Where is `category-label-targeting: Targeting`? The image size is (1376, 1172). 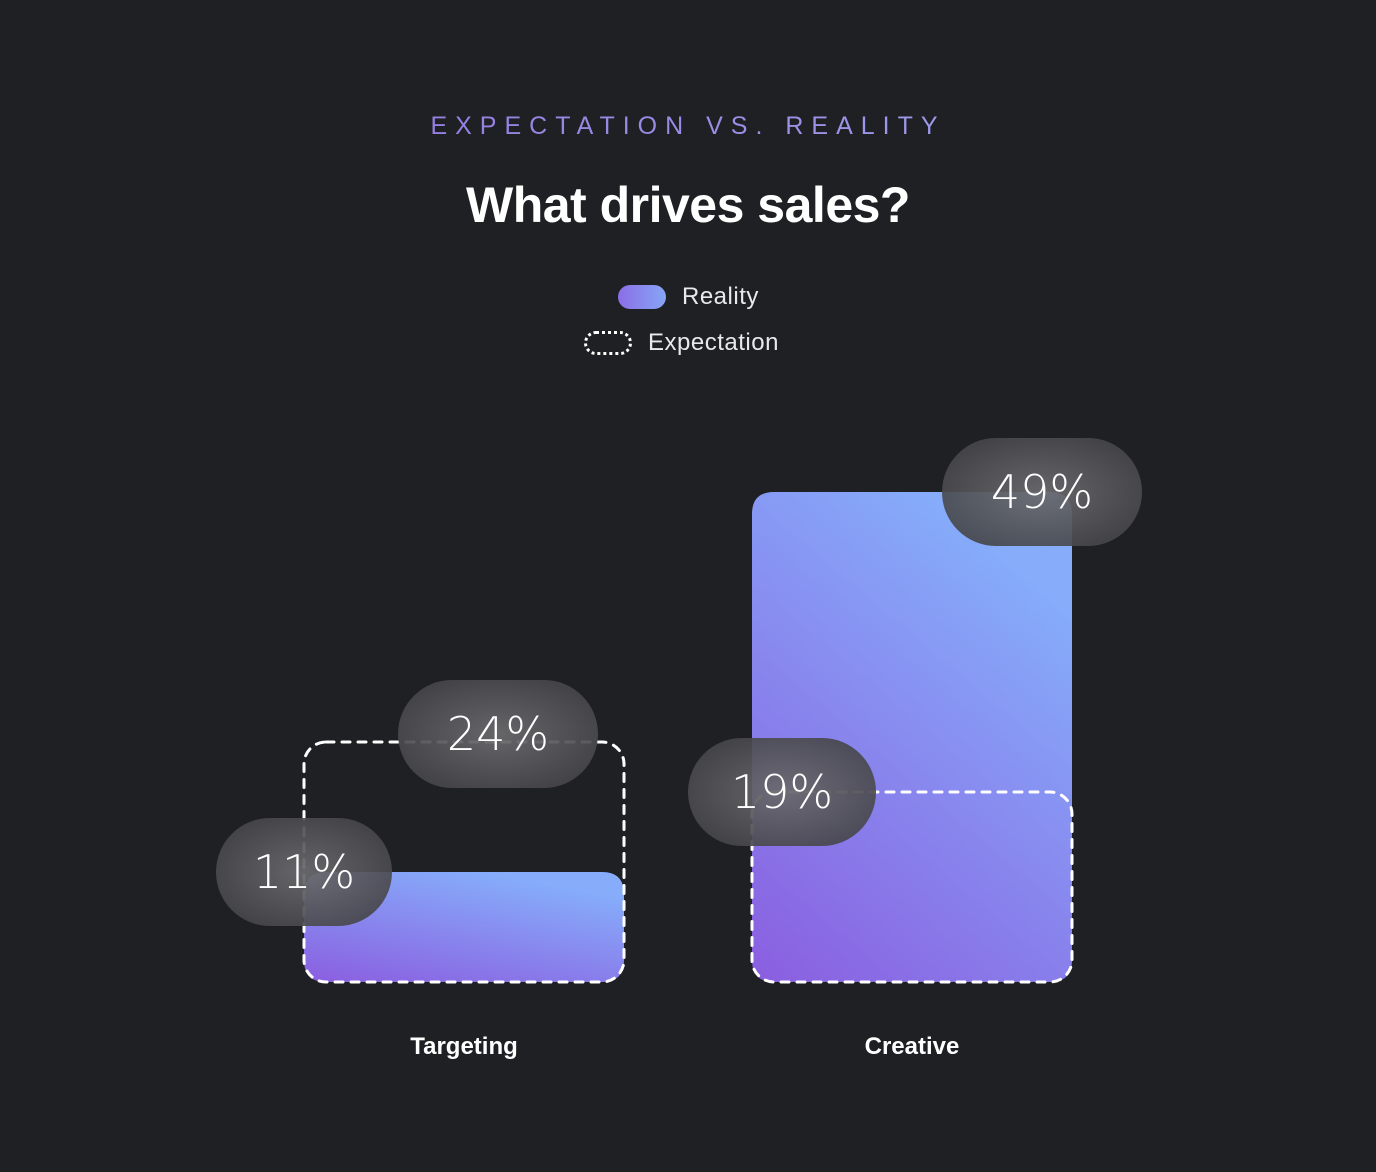 category-label-targeting: Targeting is located at coordinates (464, 1046).